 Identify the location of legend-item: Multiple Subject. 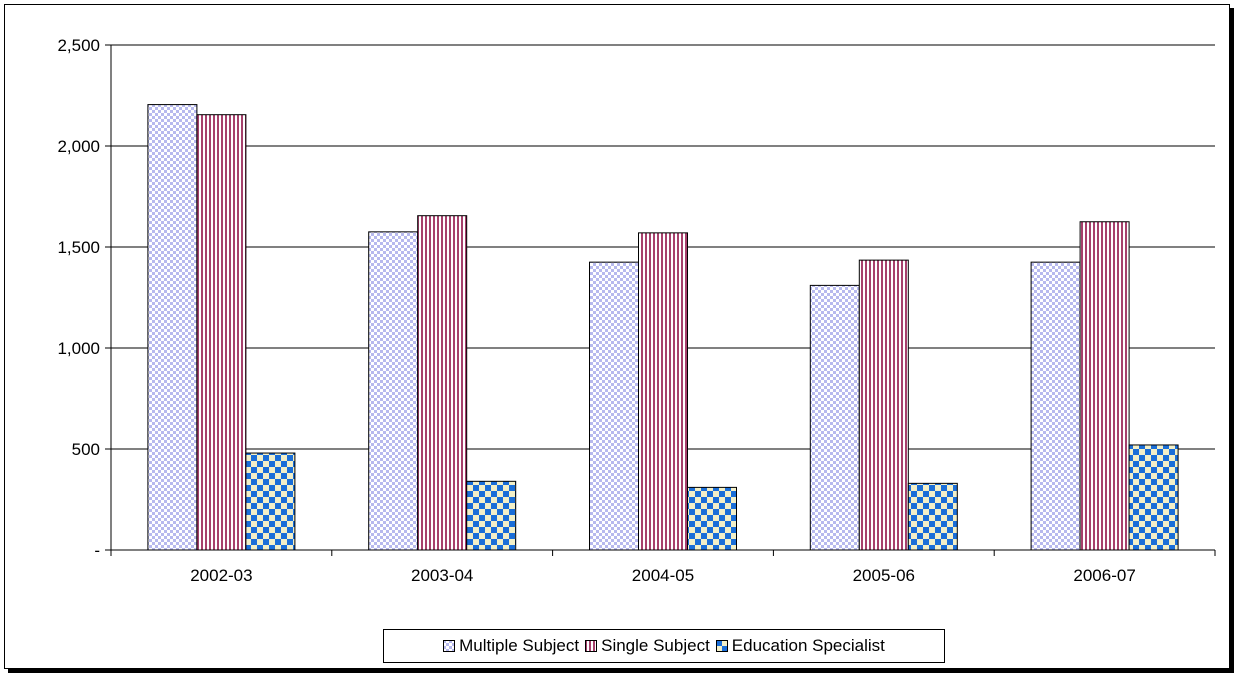
(511, 646).